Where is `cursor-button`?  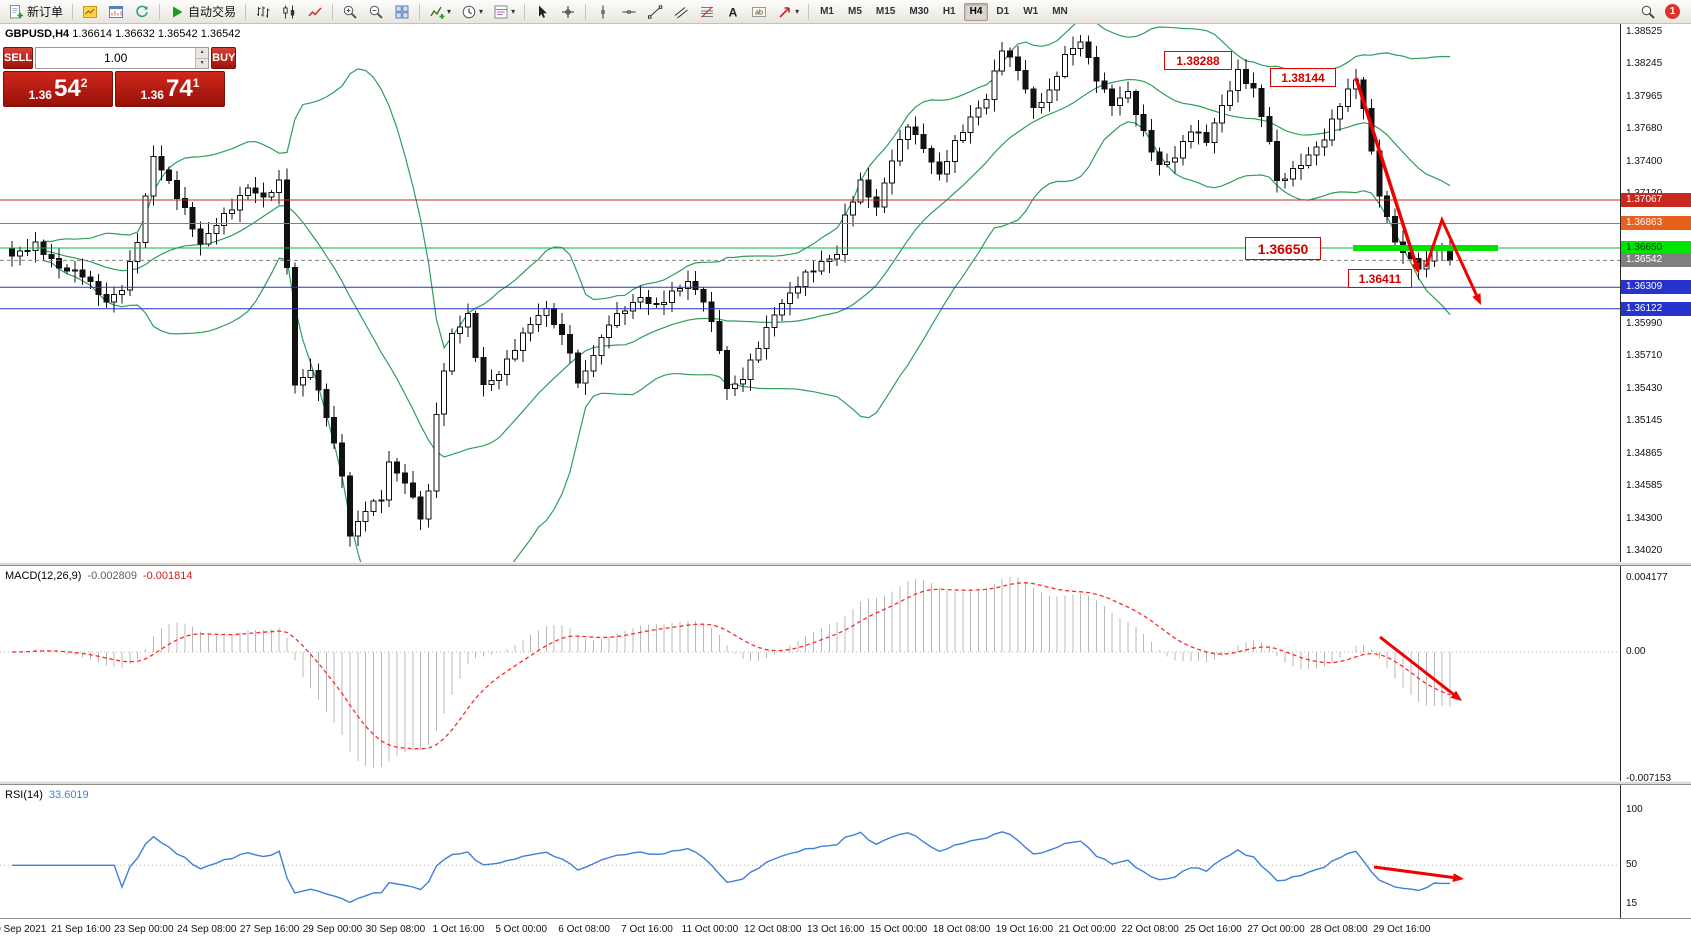 cursor-button is located at coordinates (542, 12).